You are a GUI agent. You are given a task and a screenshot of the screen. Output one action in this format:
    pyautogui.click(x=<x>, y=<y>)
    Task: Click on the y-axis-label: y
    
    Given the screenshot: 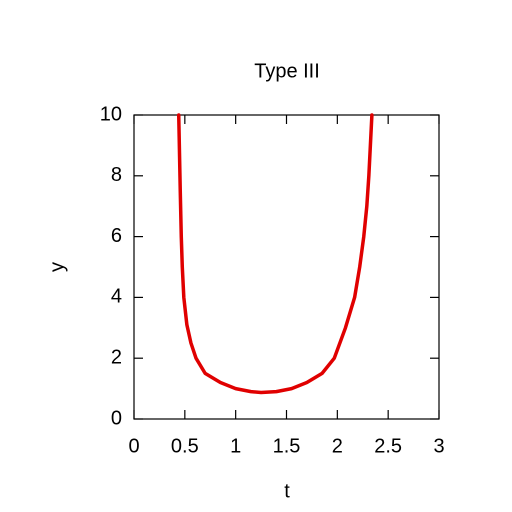 What is the action you would take?
    pyautogui.click(x=57, y=267)
    